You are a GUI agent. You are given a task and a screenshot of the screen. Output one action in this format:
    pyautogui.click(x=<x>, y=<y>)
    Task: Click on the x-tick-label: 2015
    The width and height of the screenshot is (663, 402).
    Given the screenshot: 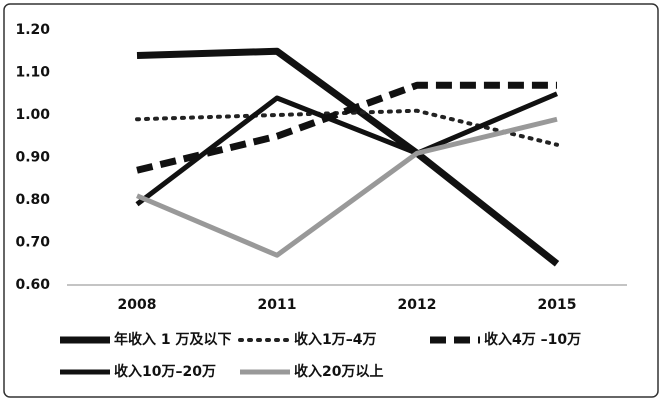 What is the action you would take?
    pyautogui.click(x=557, y=305)
    